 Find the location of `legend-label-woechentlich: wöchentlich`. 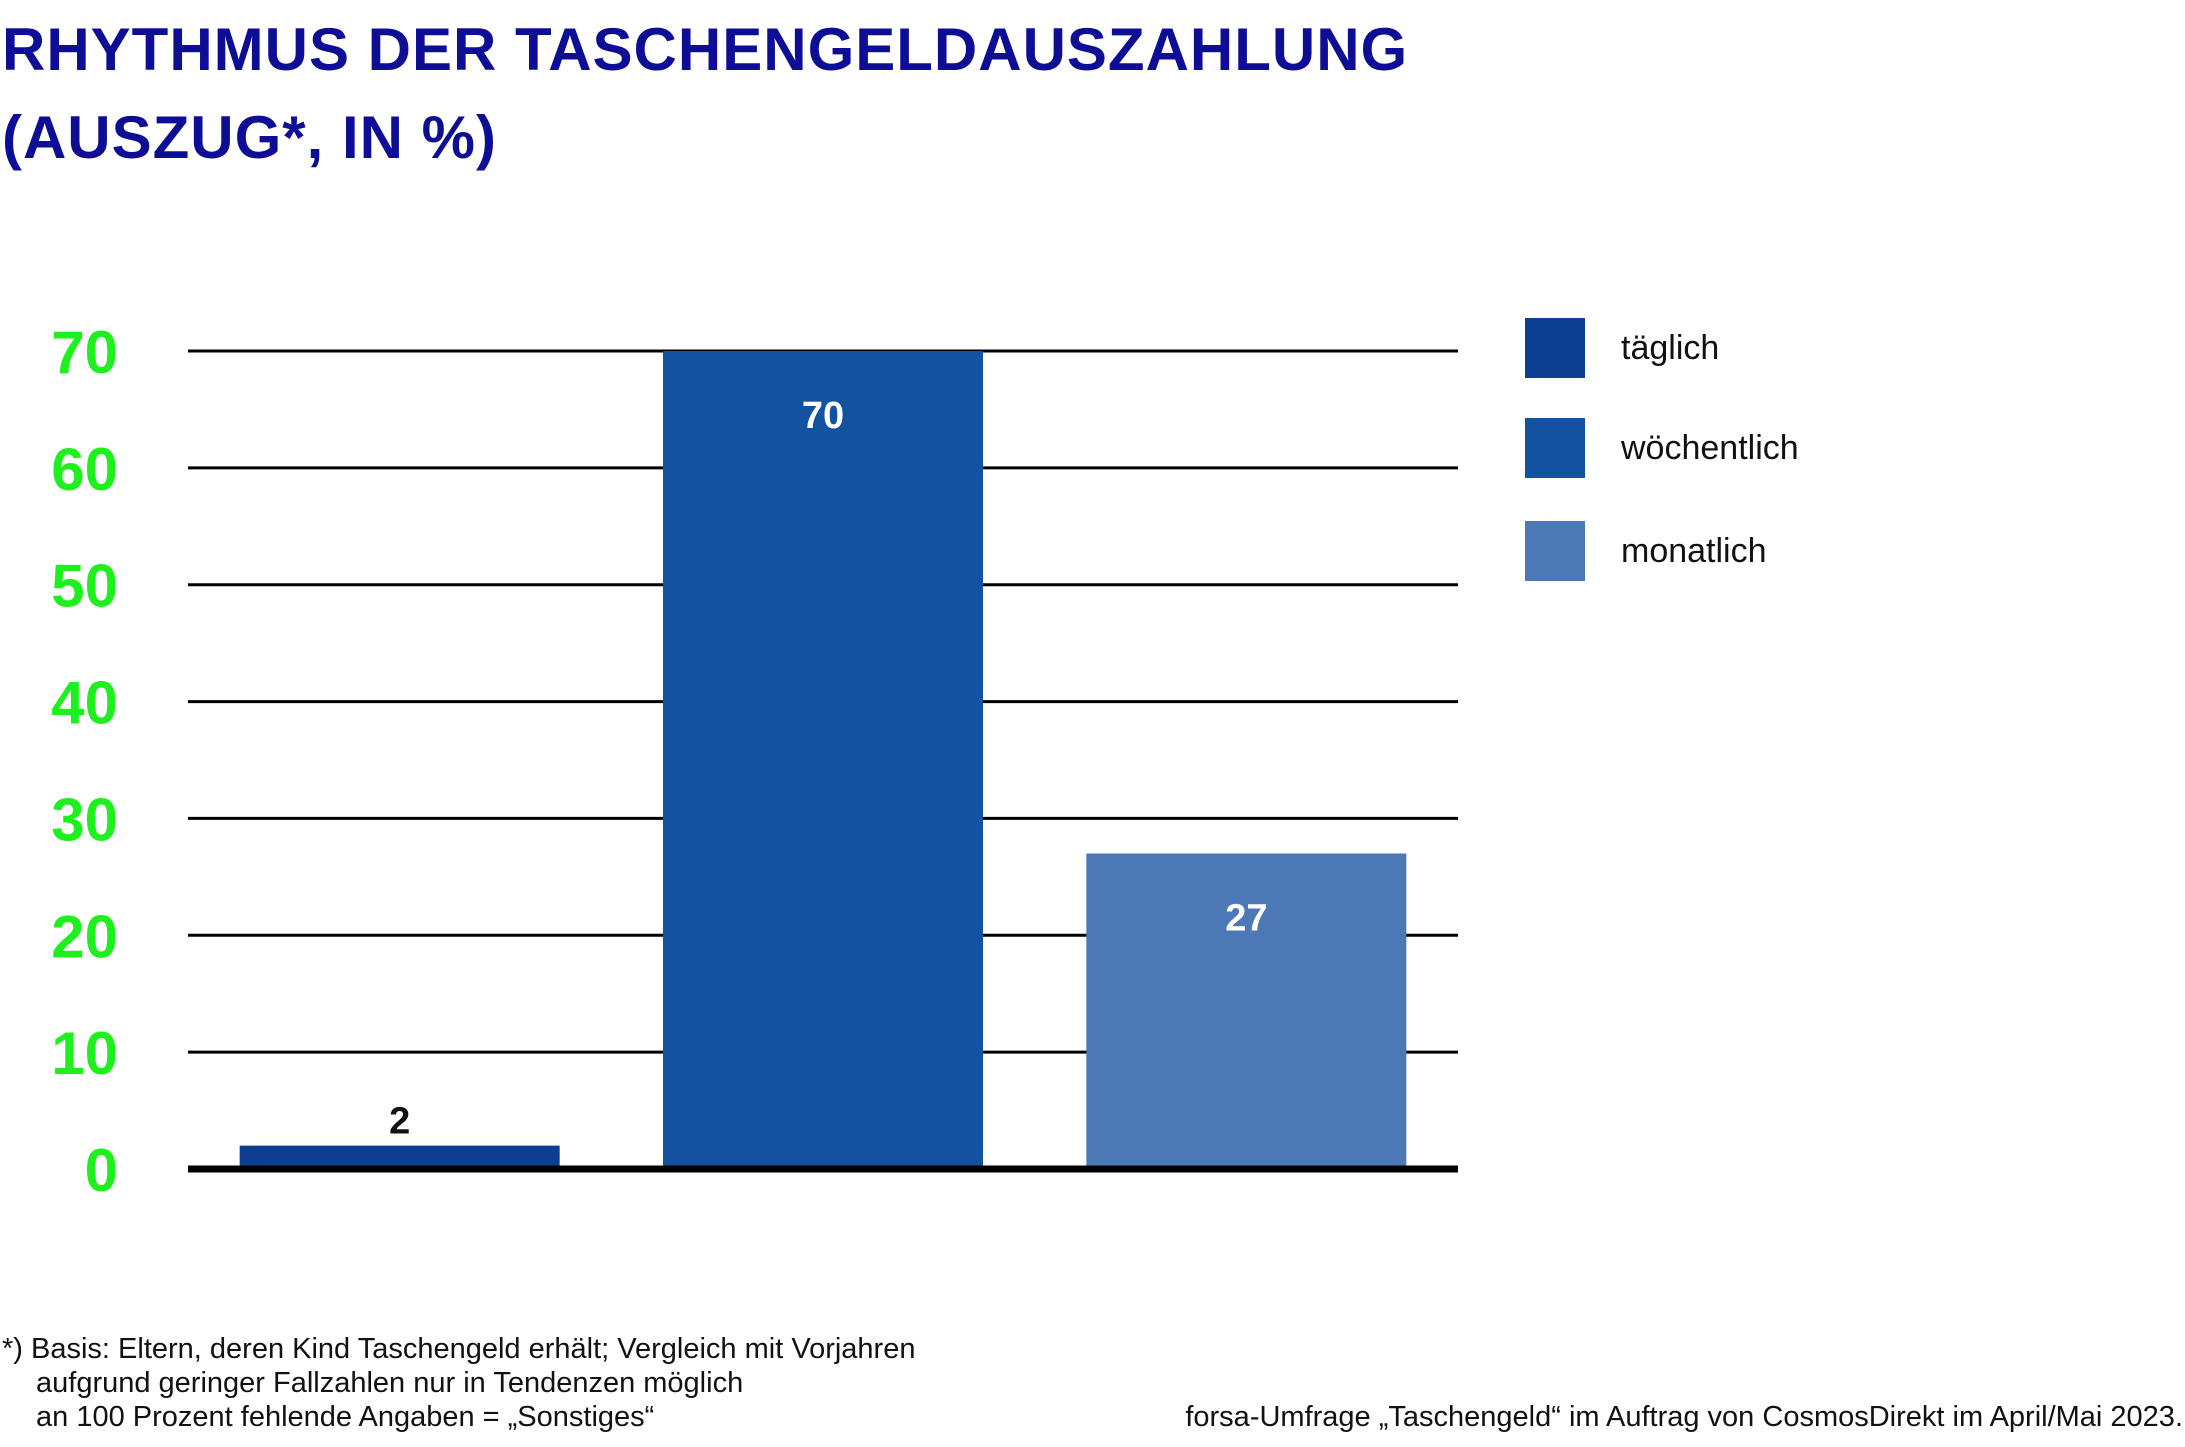

legend-label-woechentlich: wöchentlich is located at coordinates (1710, 448).